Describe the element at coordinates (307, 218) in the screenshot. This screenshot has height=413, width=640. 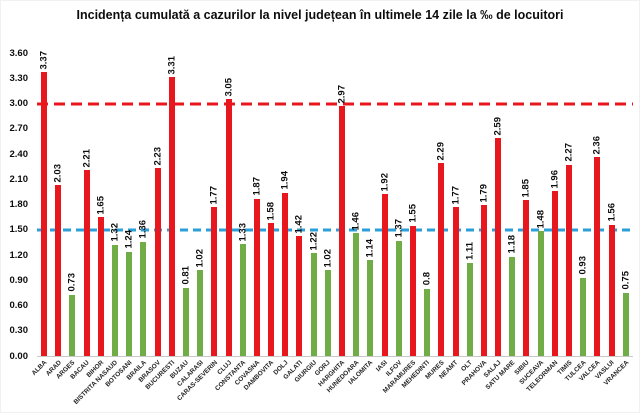
I see `bar-column: 1.22 GIURGIU` at that location.